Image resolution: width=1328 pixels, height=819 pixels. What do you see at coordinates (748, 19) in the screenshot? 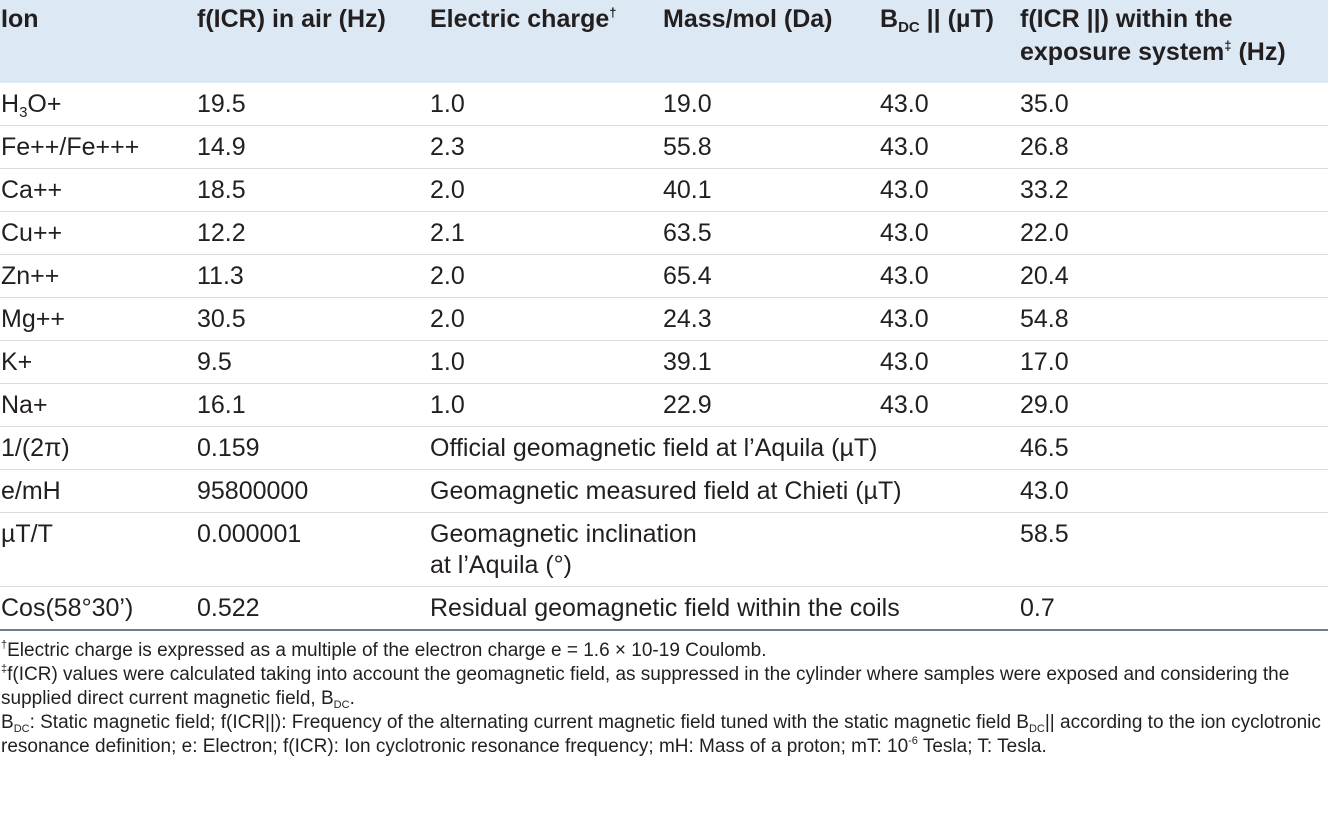
I see `header-mass: Mass/mol (Da)` at bounding box center [748, 19].